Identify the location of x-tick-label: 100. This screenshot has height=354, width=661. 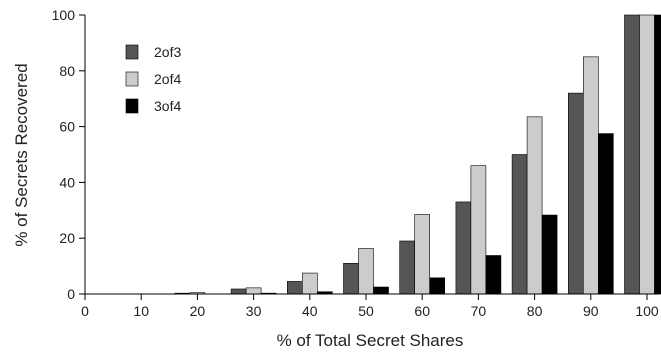
(647, 311).